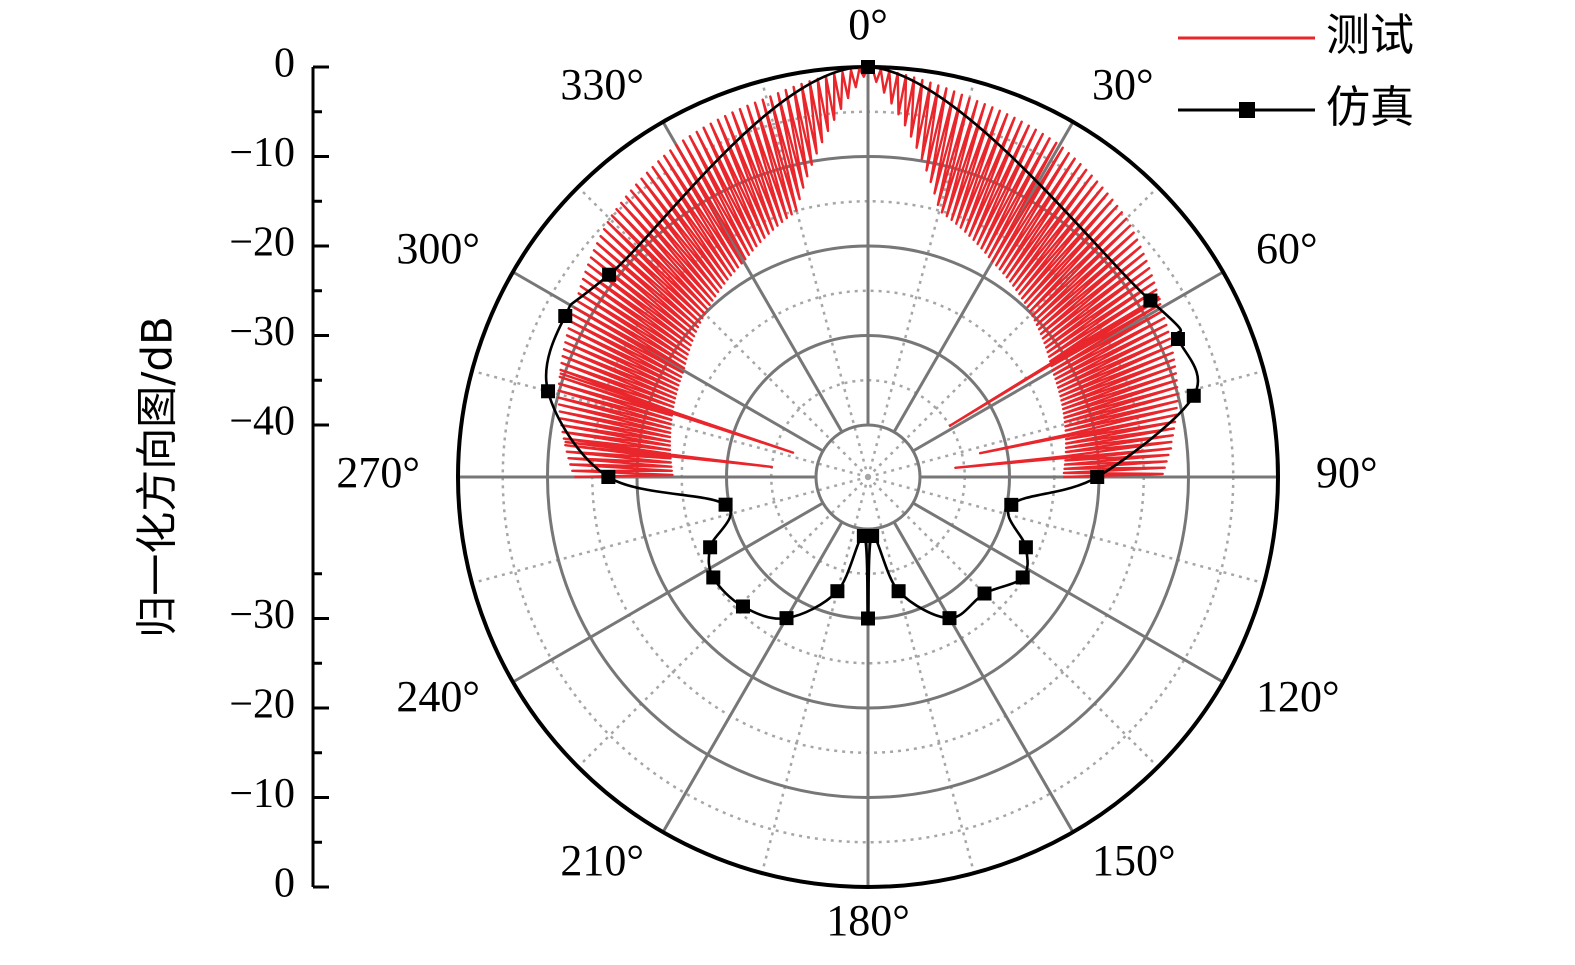 The height and width of the screenshot is (965, 1575). I want to click on angle-label-150: 150°, so click(1134, 860).